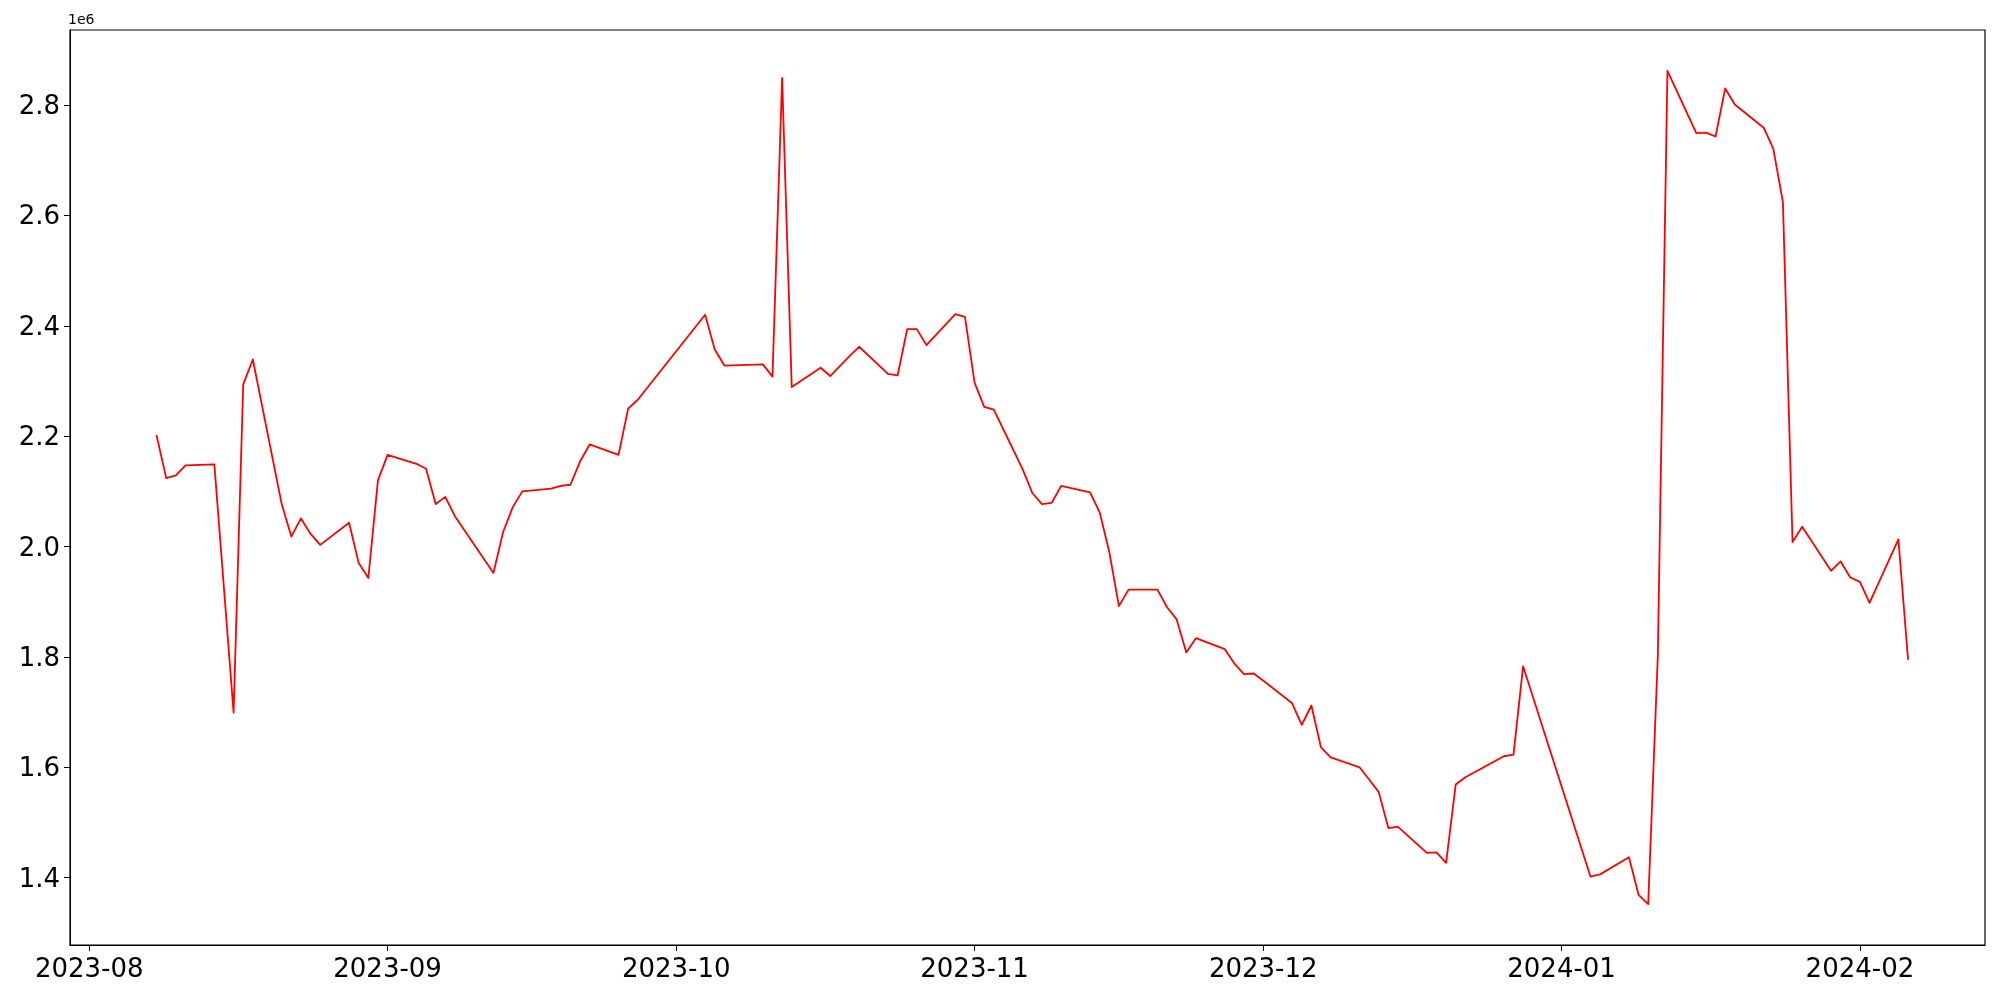  What do you see at coordinates (39, 436) in the screenshot?
I see `y-tick-label: 2.2` at bounding box center [39, 436].